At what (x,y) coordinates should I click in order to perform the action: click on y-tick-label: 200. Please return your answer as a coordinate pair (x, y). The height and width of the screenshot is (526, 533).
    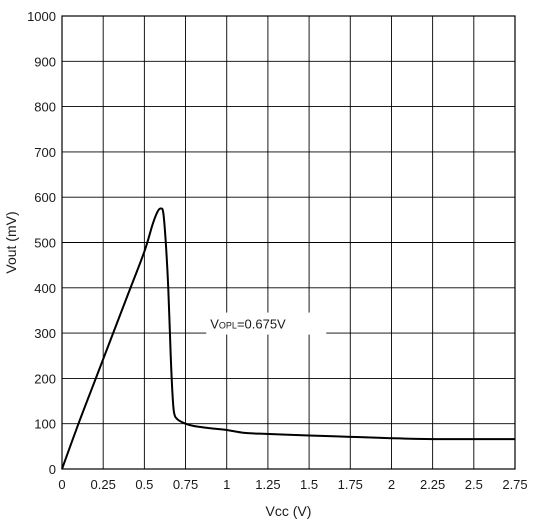
    Looking at the image, I should click on (45, 378).